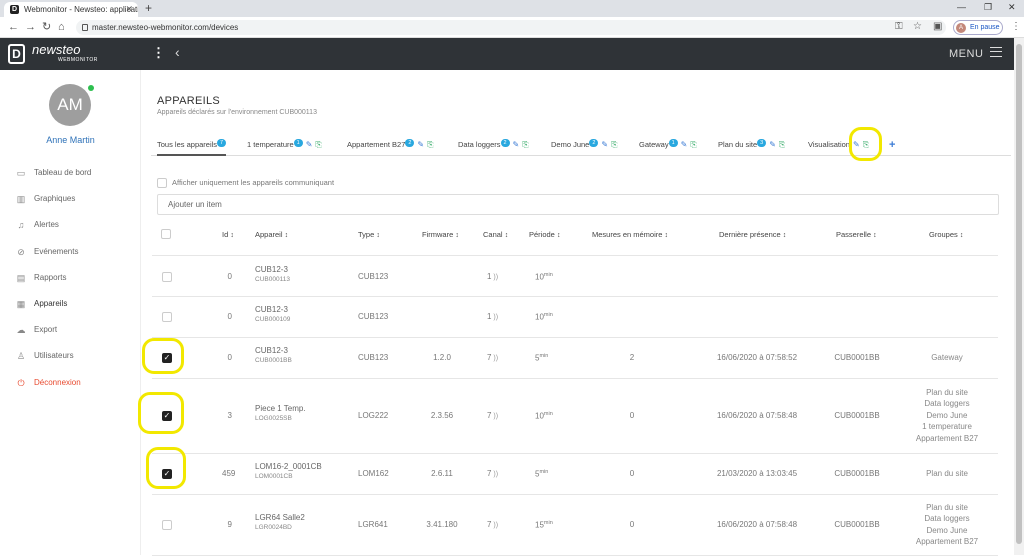 The image size is (1024, 556). What do you see at coordinates (899, 26) in the screenshot?
I see `key-icon: ⚿` at bounding box center [899, 26].